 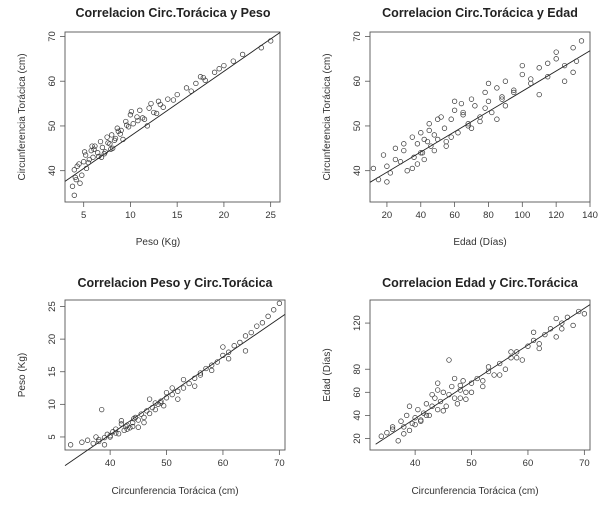 What do you see at coordinates (173, 13) in the screenshot?
I see `chart-title: Correlacion Circ.Torácica y Peso` at bounding box center [173, 13].